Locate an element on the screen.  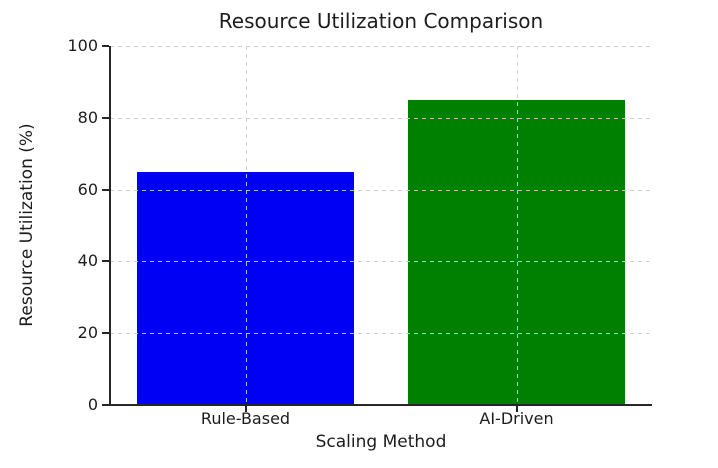
x-tick-label-ai-driven: AI-Driven is located at coordinates (516, 418).